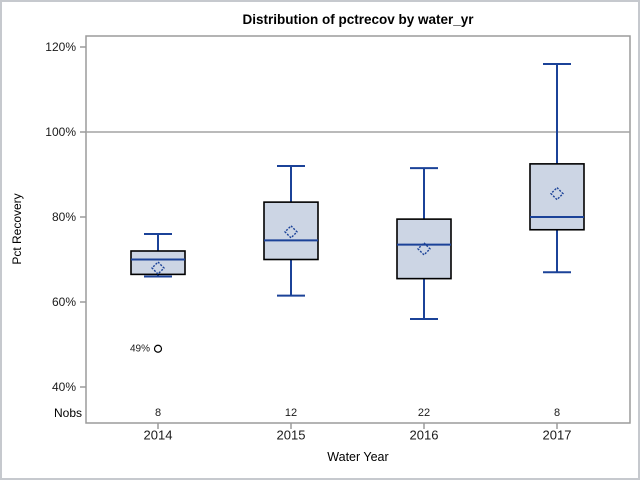 The height and width of the screenshot is (480, 640). Describe the element at coordinates (60, 47) in the screenshot. I see `y-tick-label: 120%` at that location.